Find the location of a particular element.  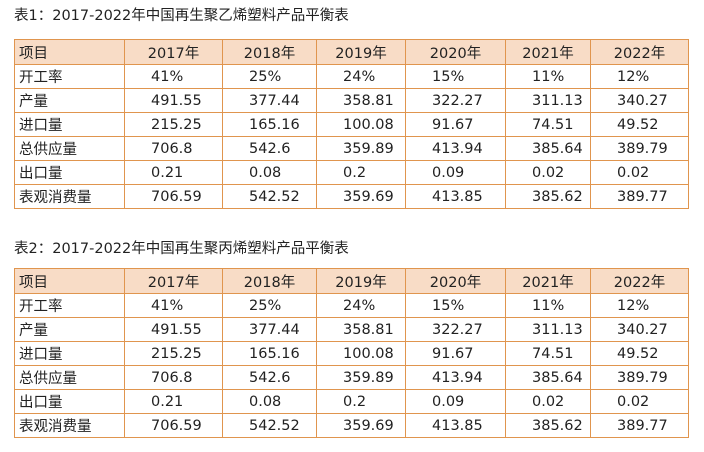

value-cell: 413.85 is located at coordinates (455, 425).